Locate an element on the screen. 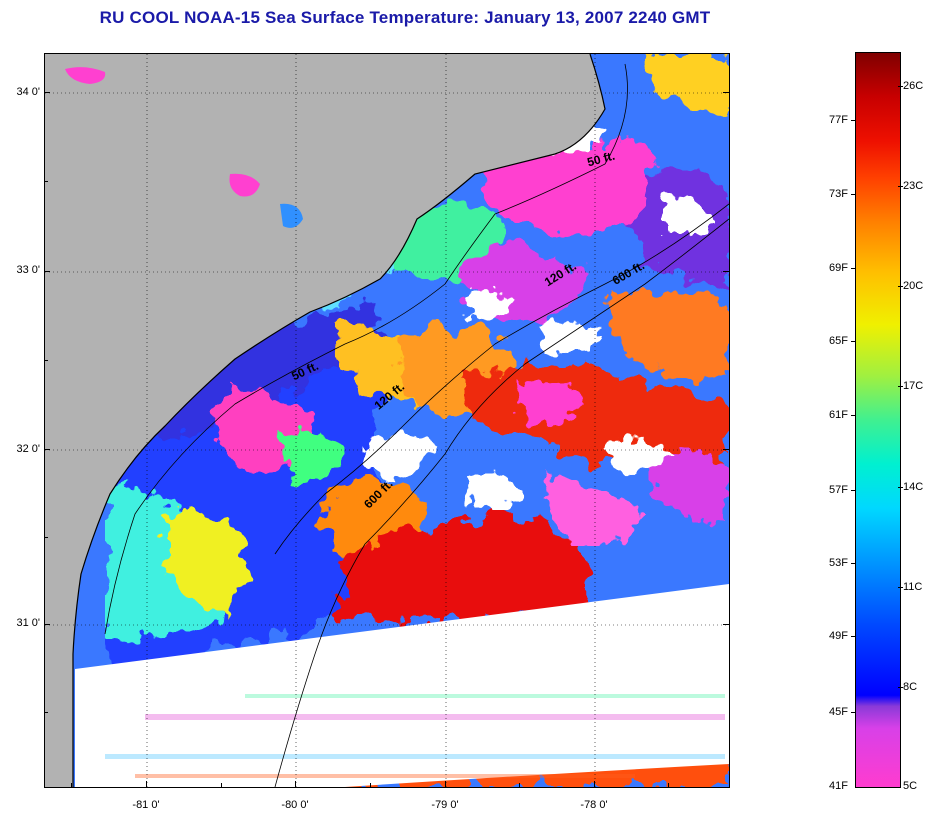 The width and height of the screenshot is (928, 817). colorbar-celsius-label: 5C is located at coordinates (910, 786).